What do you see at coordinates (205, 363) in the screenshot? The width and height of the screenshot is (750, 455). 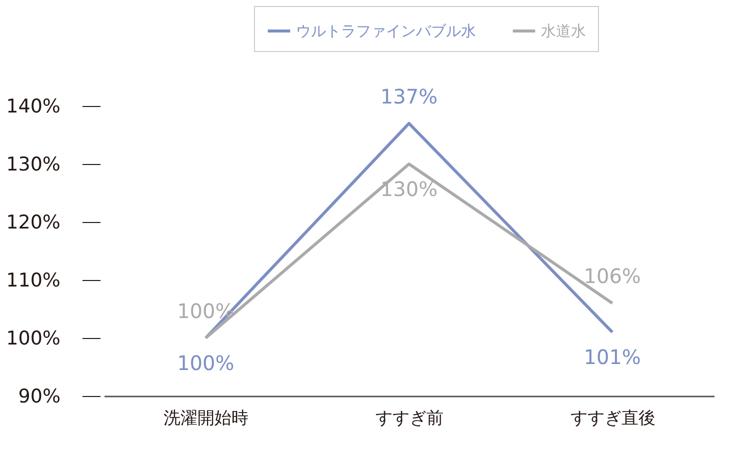 I see `data-label: 100%` at bounding box center [205, 363].